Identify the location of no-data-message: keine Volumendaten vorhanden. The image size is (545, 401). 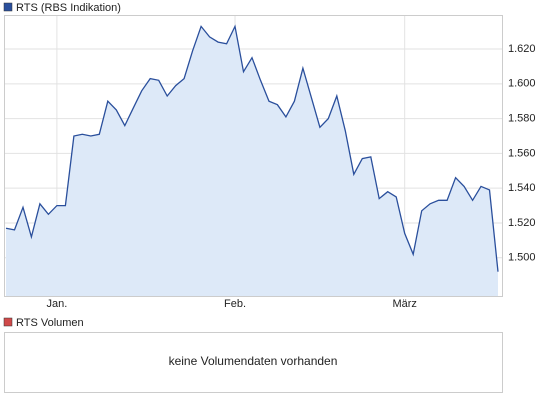
(253, 361).